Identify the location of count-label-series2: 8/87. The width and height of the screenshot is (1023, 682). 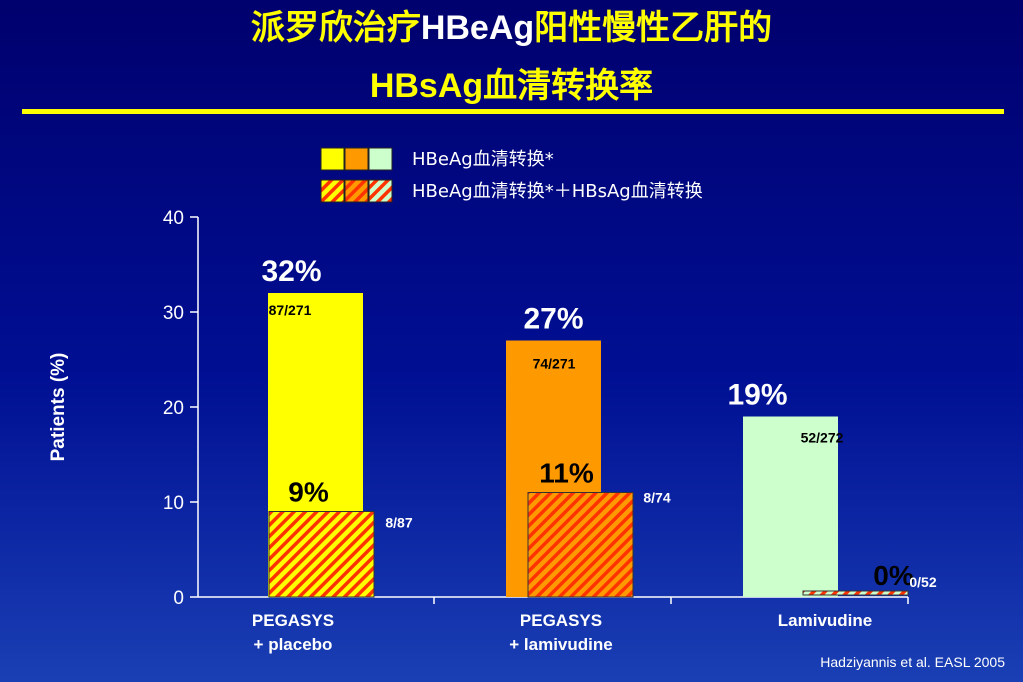
(398, 523).